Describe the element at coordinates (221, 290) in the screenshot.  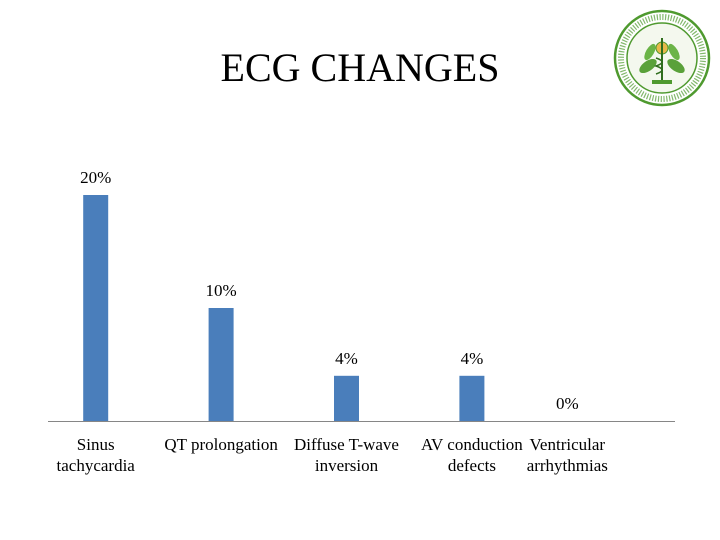
I see `data-label: 10%` at that location.